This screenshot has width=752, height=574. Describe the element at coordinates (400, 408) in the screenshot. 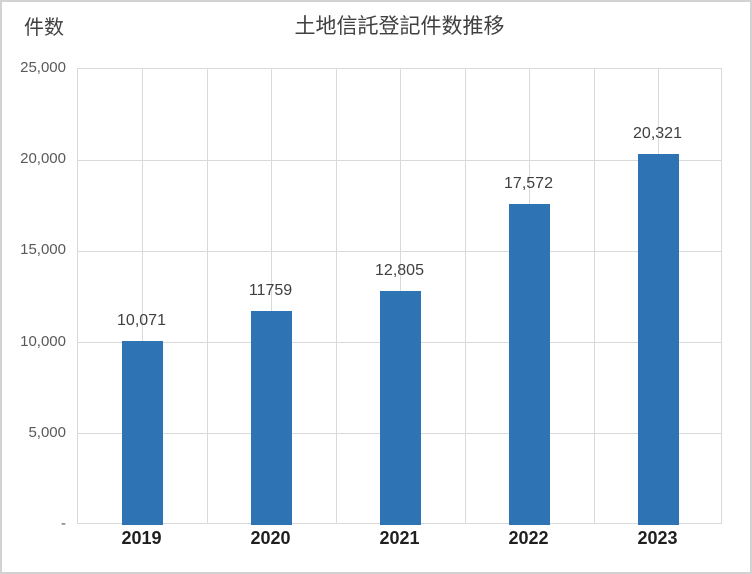

I see `bar-2021` at that location.